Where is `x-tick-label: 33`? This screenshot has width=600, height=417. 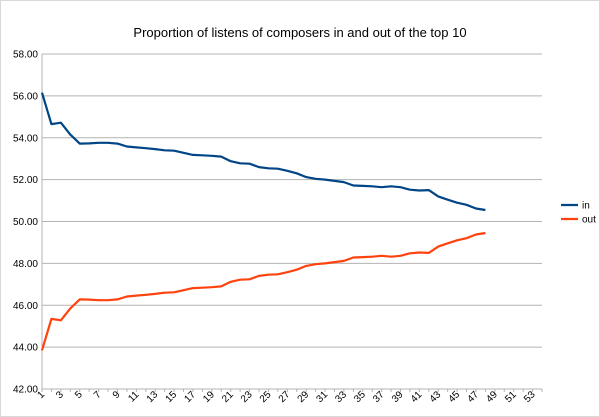
x-tick-label: 33 is located at coordinates (341, 397).